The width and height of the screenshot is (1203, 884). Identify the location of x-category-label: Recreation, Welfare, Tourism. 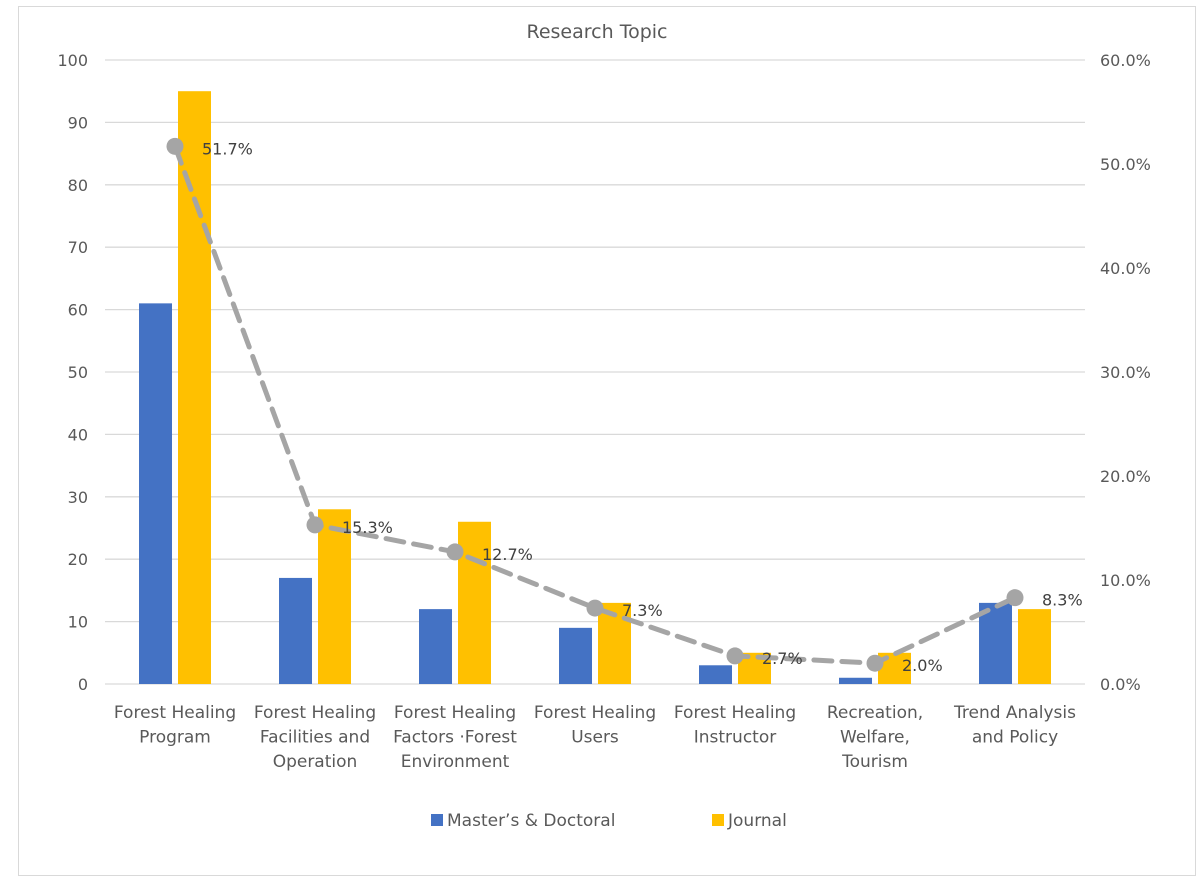
(875, 737).